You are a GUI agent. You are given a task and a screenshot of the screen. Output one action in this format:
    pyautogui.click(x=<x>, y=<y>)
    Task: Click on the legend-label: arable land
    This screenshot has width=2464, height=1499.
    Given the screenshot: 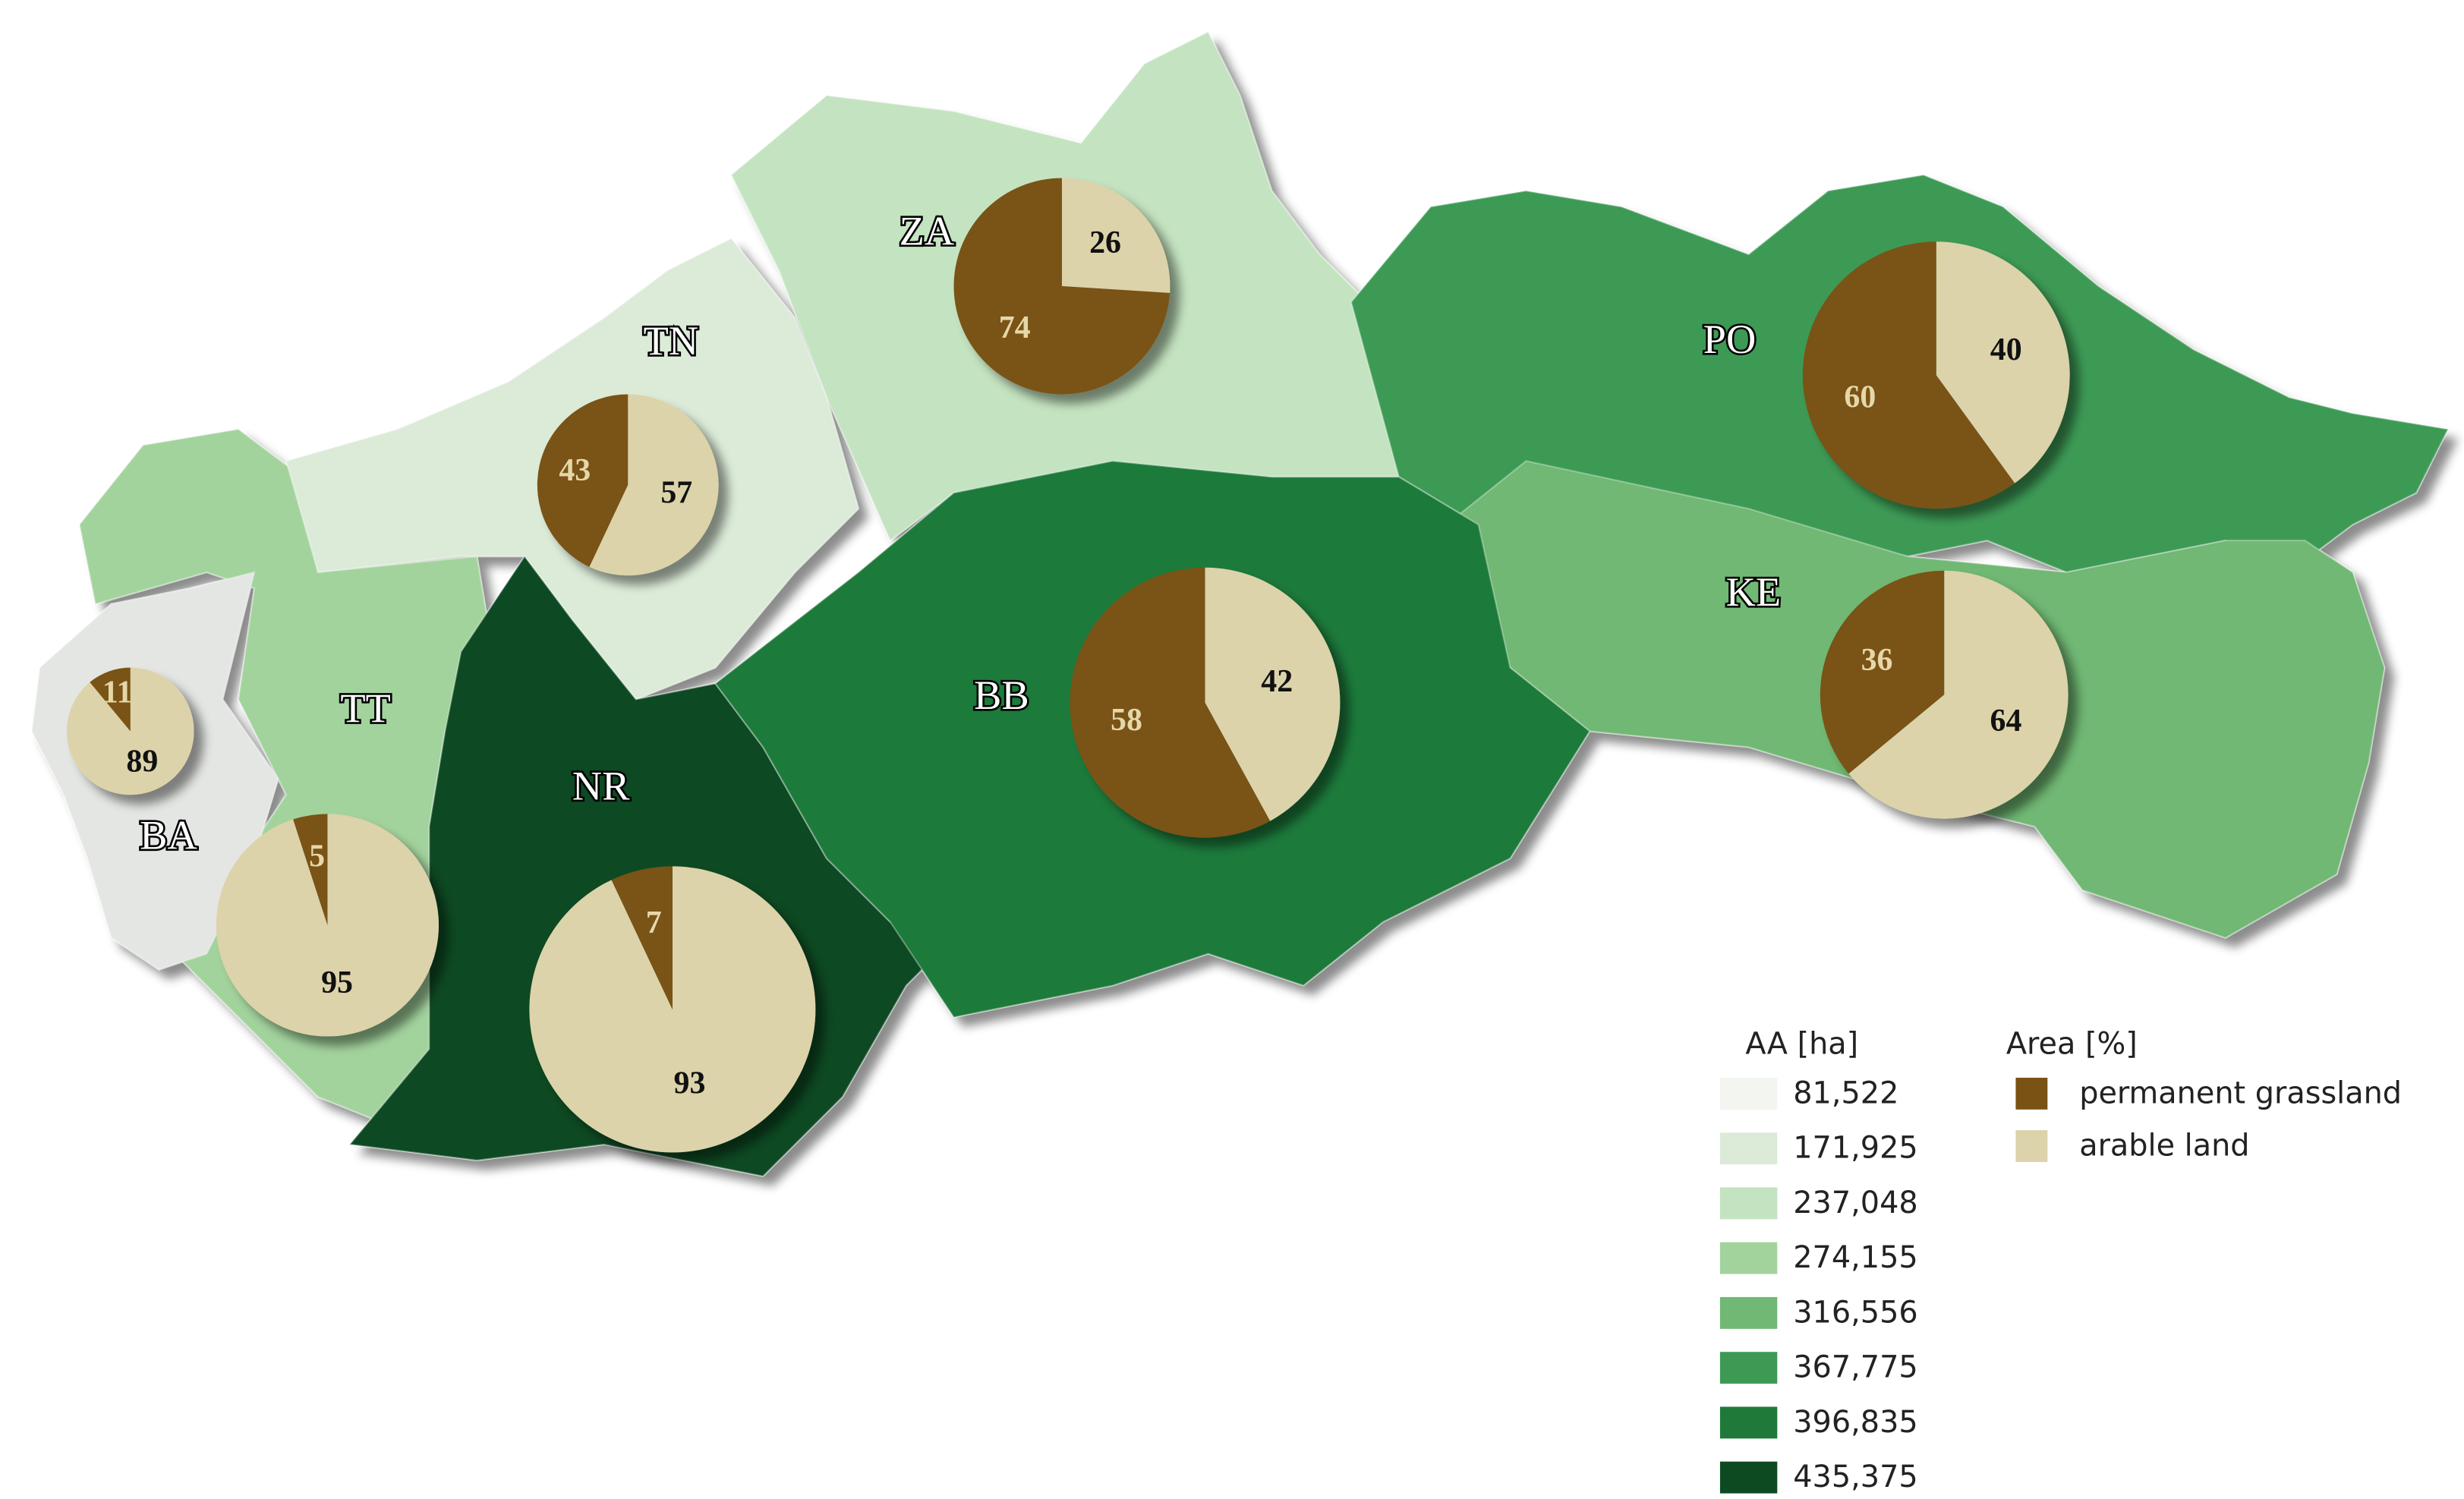 What is the action you would take?
    pyautogui.click(x=2164, y=1146)
    